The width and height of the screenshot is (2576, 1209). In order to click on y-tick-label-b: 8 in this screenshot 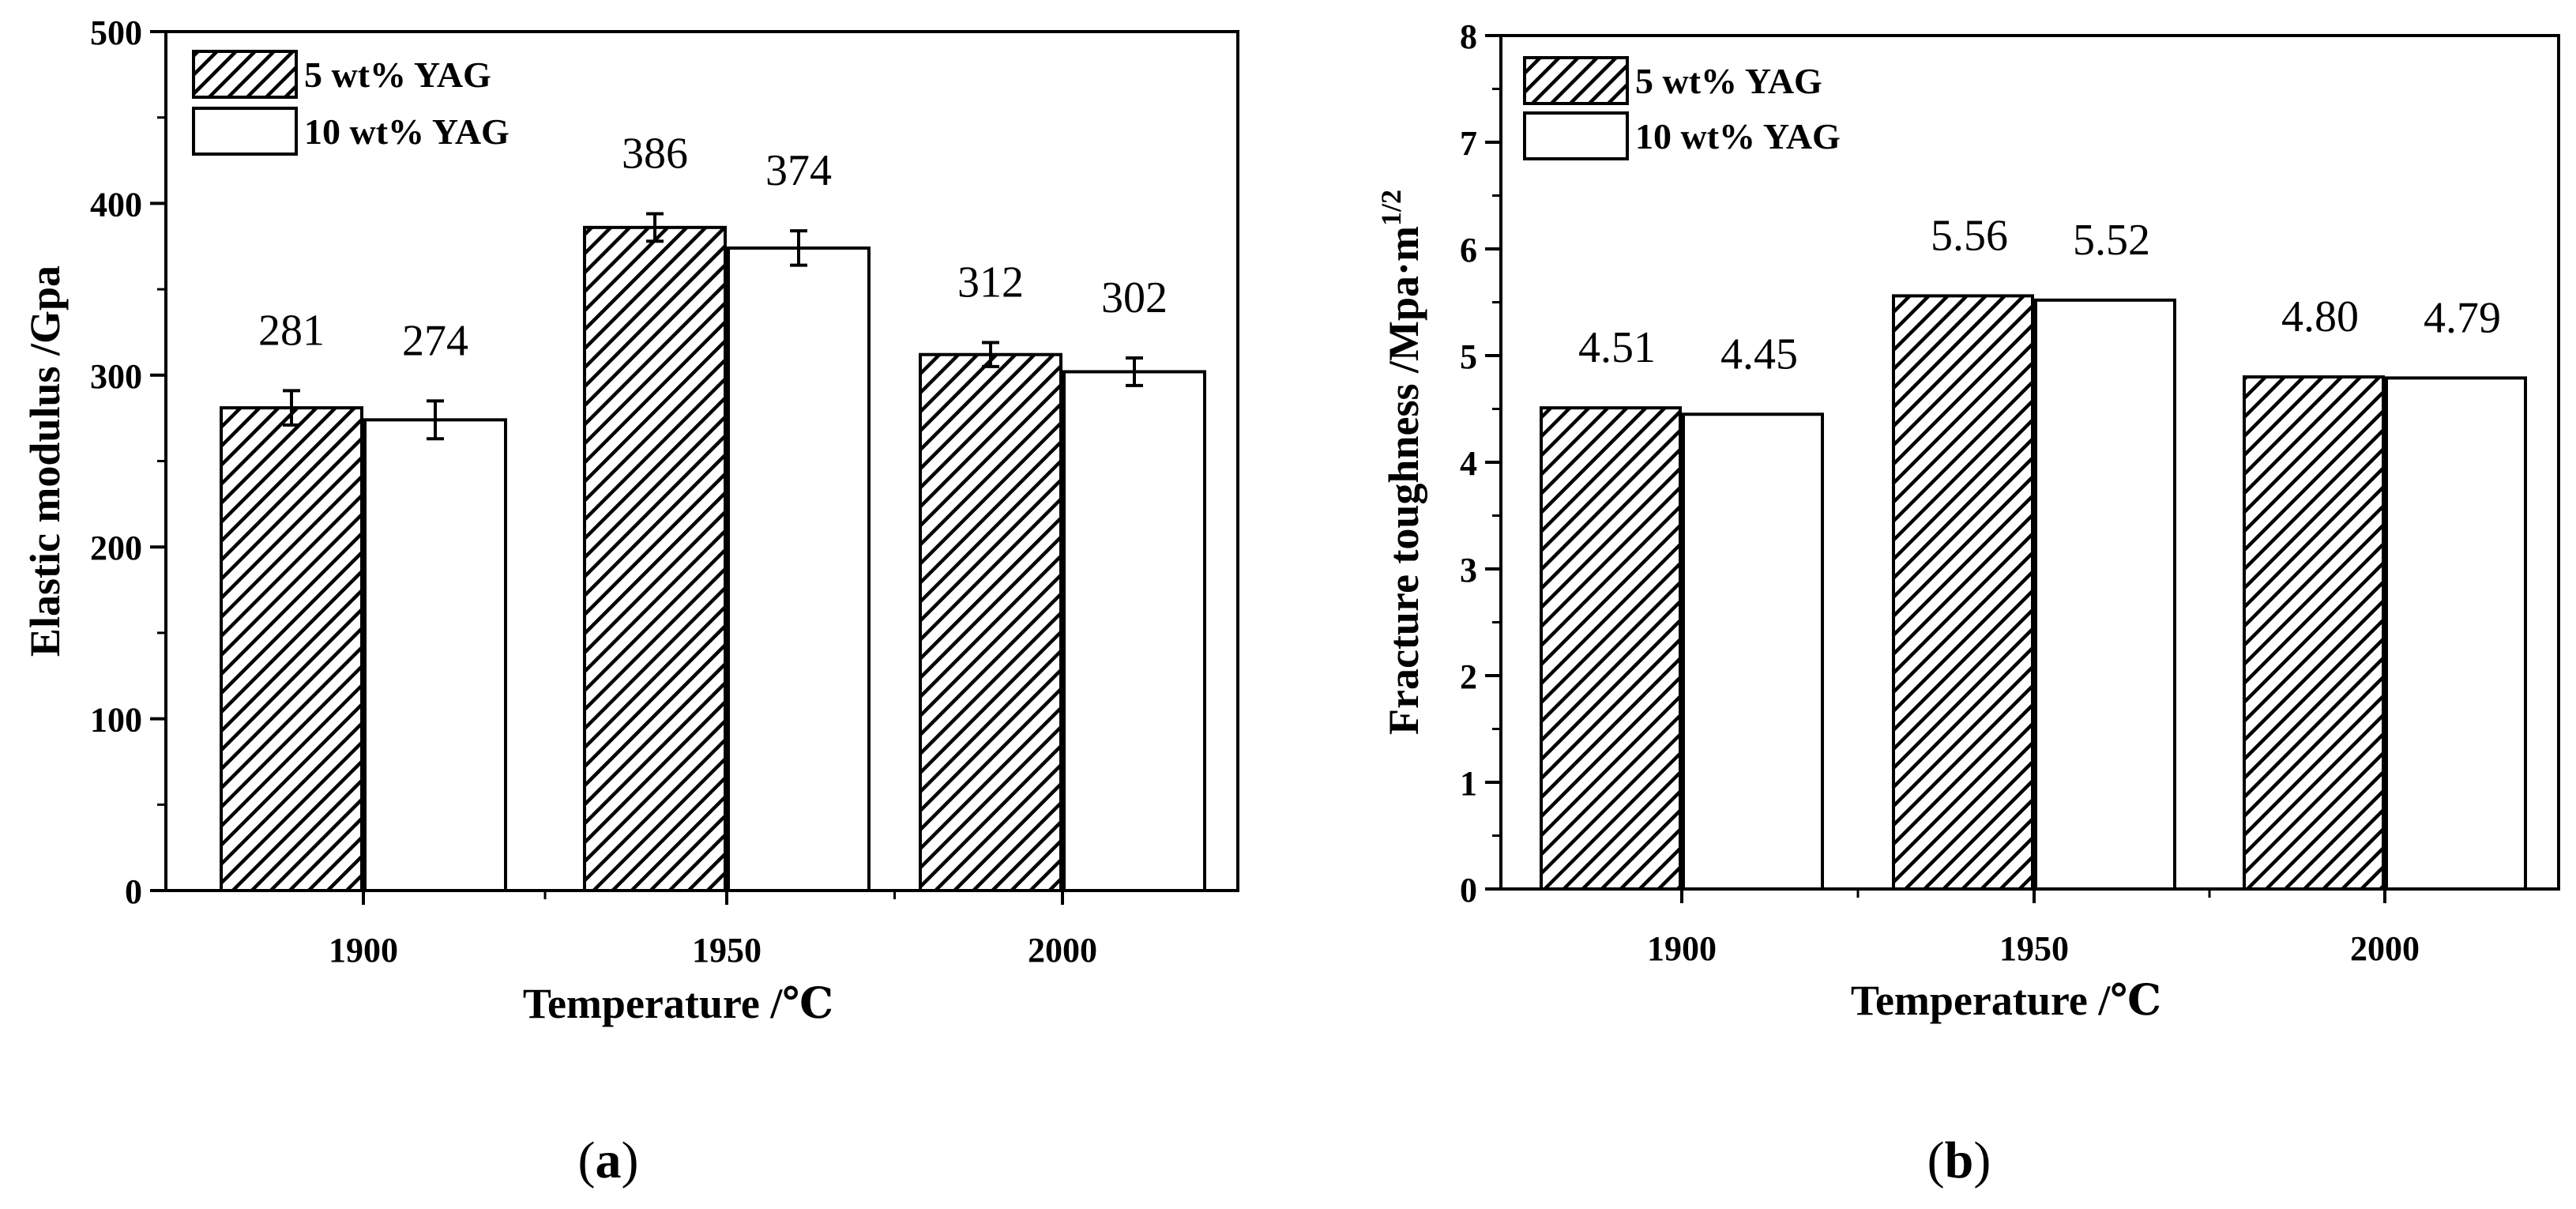, I will do `click(1468, 36)`.